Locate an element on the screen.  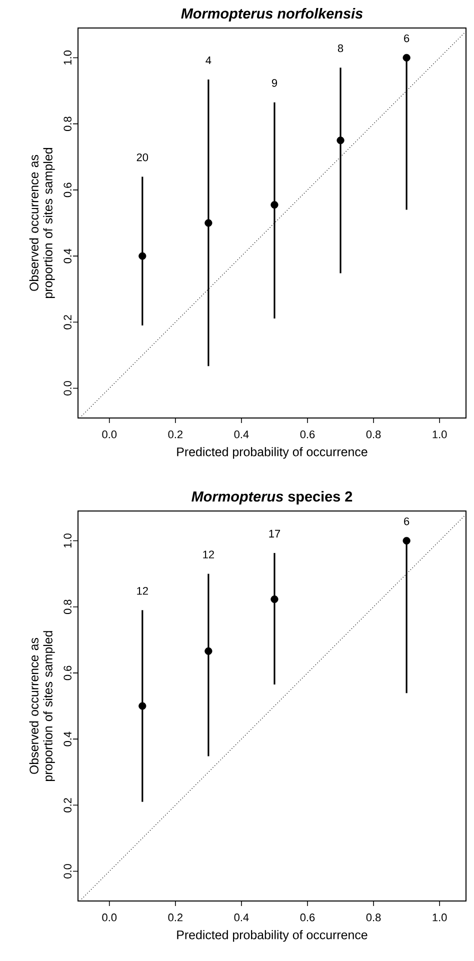
annotation: 9 is located at coordinates (275, 83).